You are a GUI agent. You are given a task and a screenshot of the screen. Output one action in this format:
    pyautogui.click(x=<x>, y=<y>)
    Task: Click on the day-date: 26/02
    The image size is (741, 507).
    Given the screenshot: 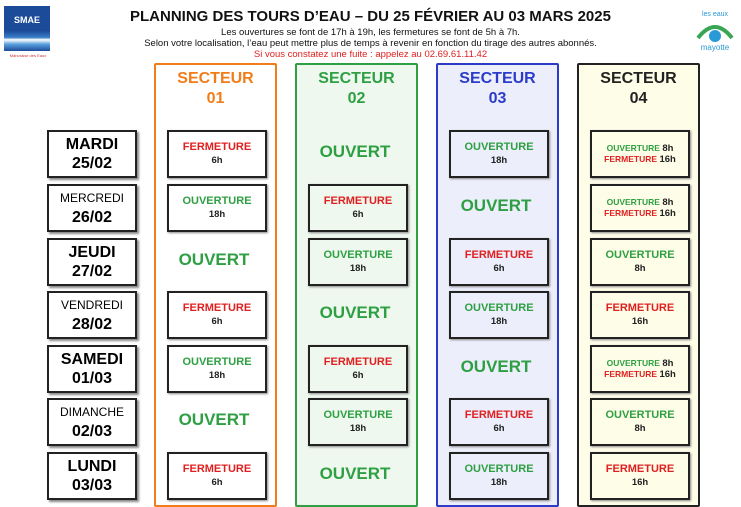 What is the action you would take?
    pyautogui.click(x=92, y=217)
    